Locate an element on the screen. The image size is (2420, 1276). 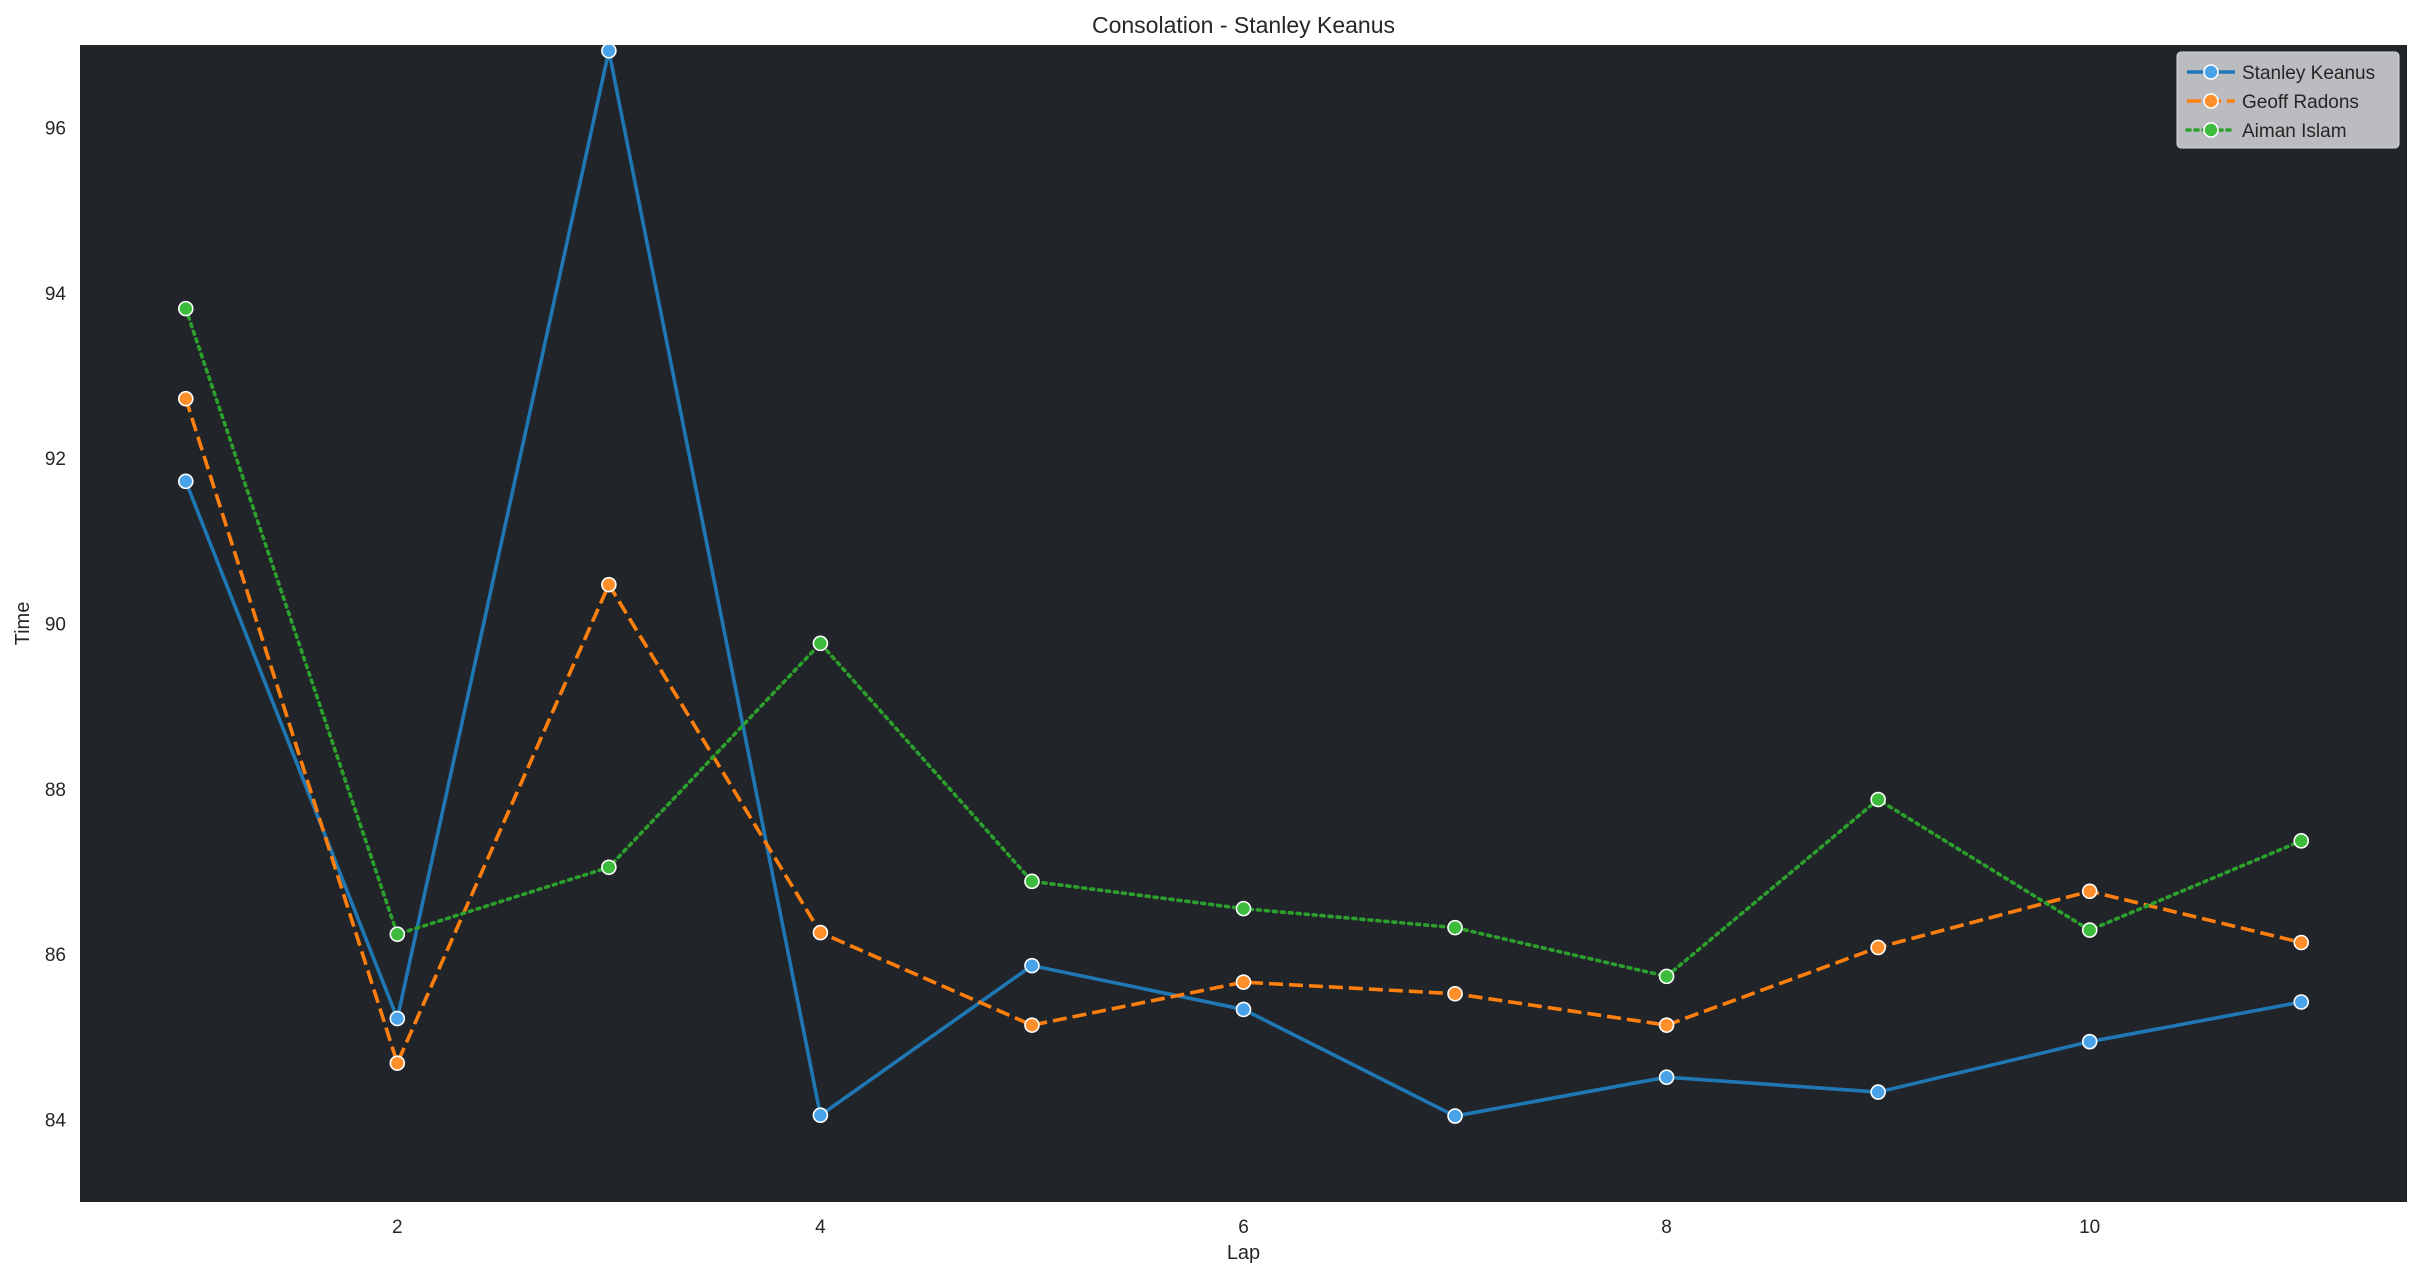
legend-entry: Aiman Islam is located at coordinates (2266, 131).